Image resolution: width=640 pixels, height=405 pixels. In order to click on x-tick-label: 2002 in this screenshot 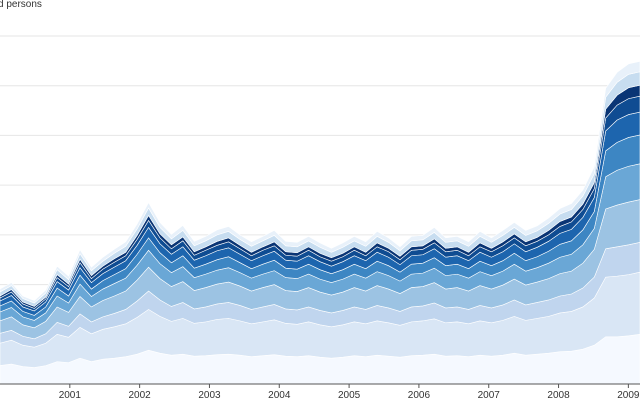, I will do `click(140, 395)`.